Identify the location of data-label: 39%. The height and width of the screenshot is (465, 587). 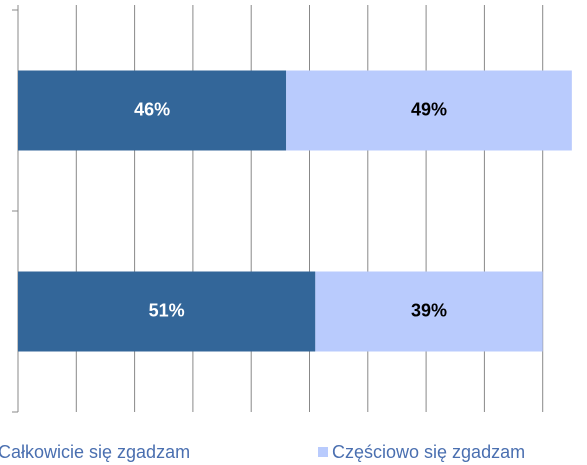
(429, 310).